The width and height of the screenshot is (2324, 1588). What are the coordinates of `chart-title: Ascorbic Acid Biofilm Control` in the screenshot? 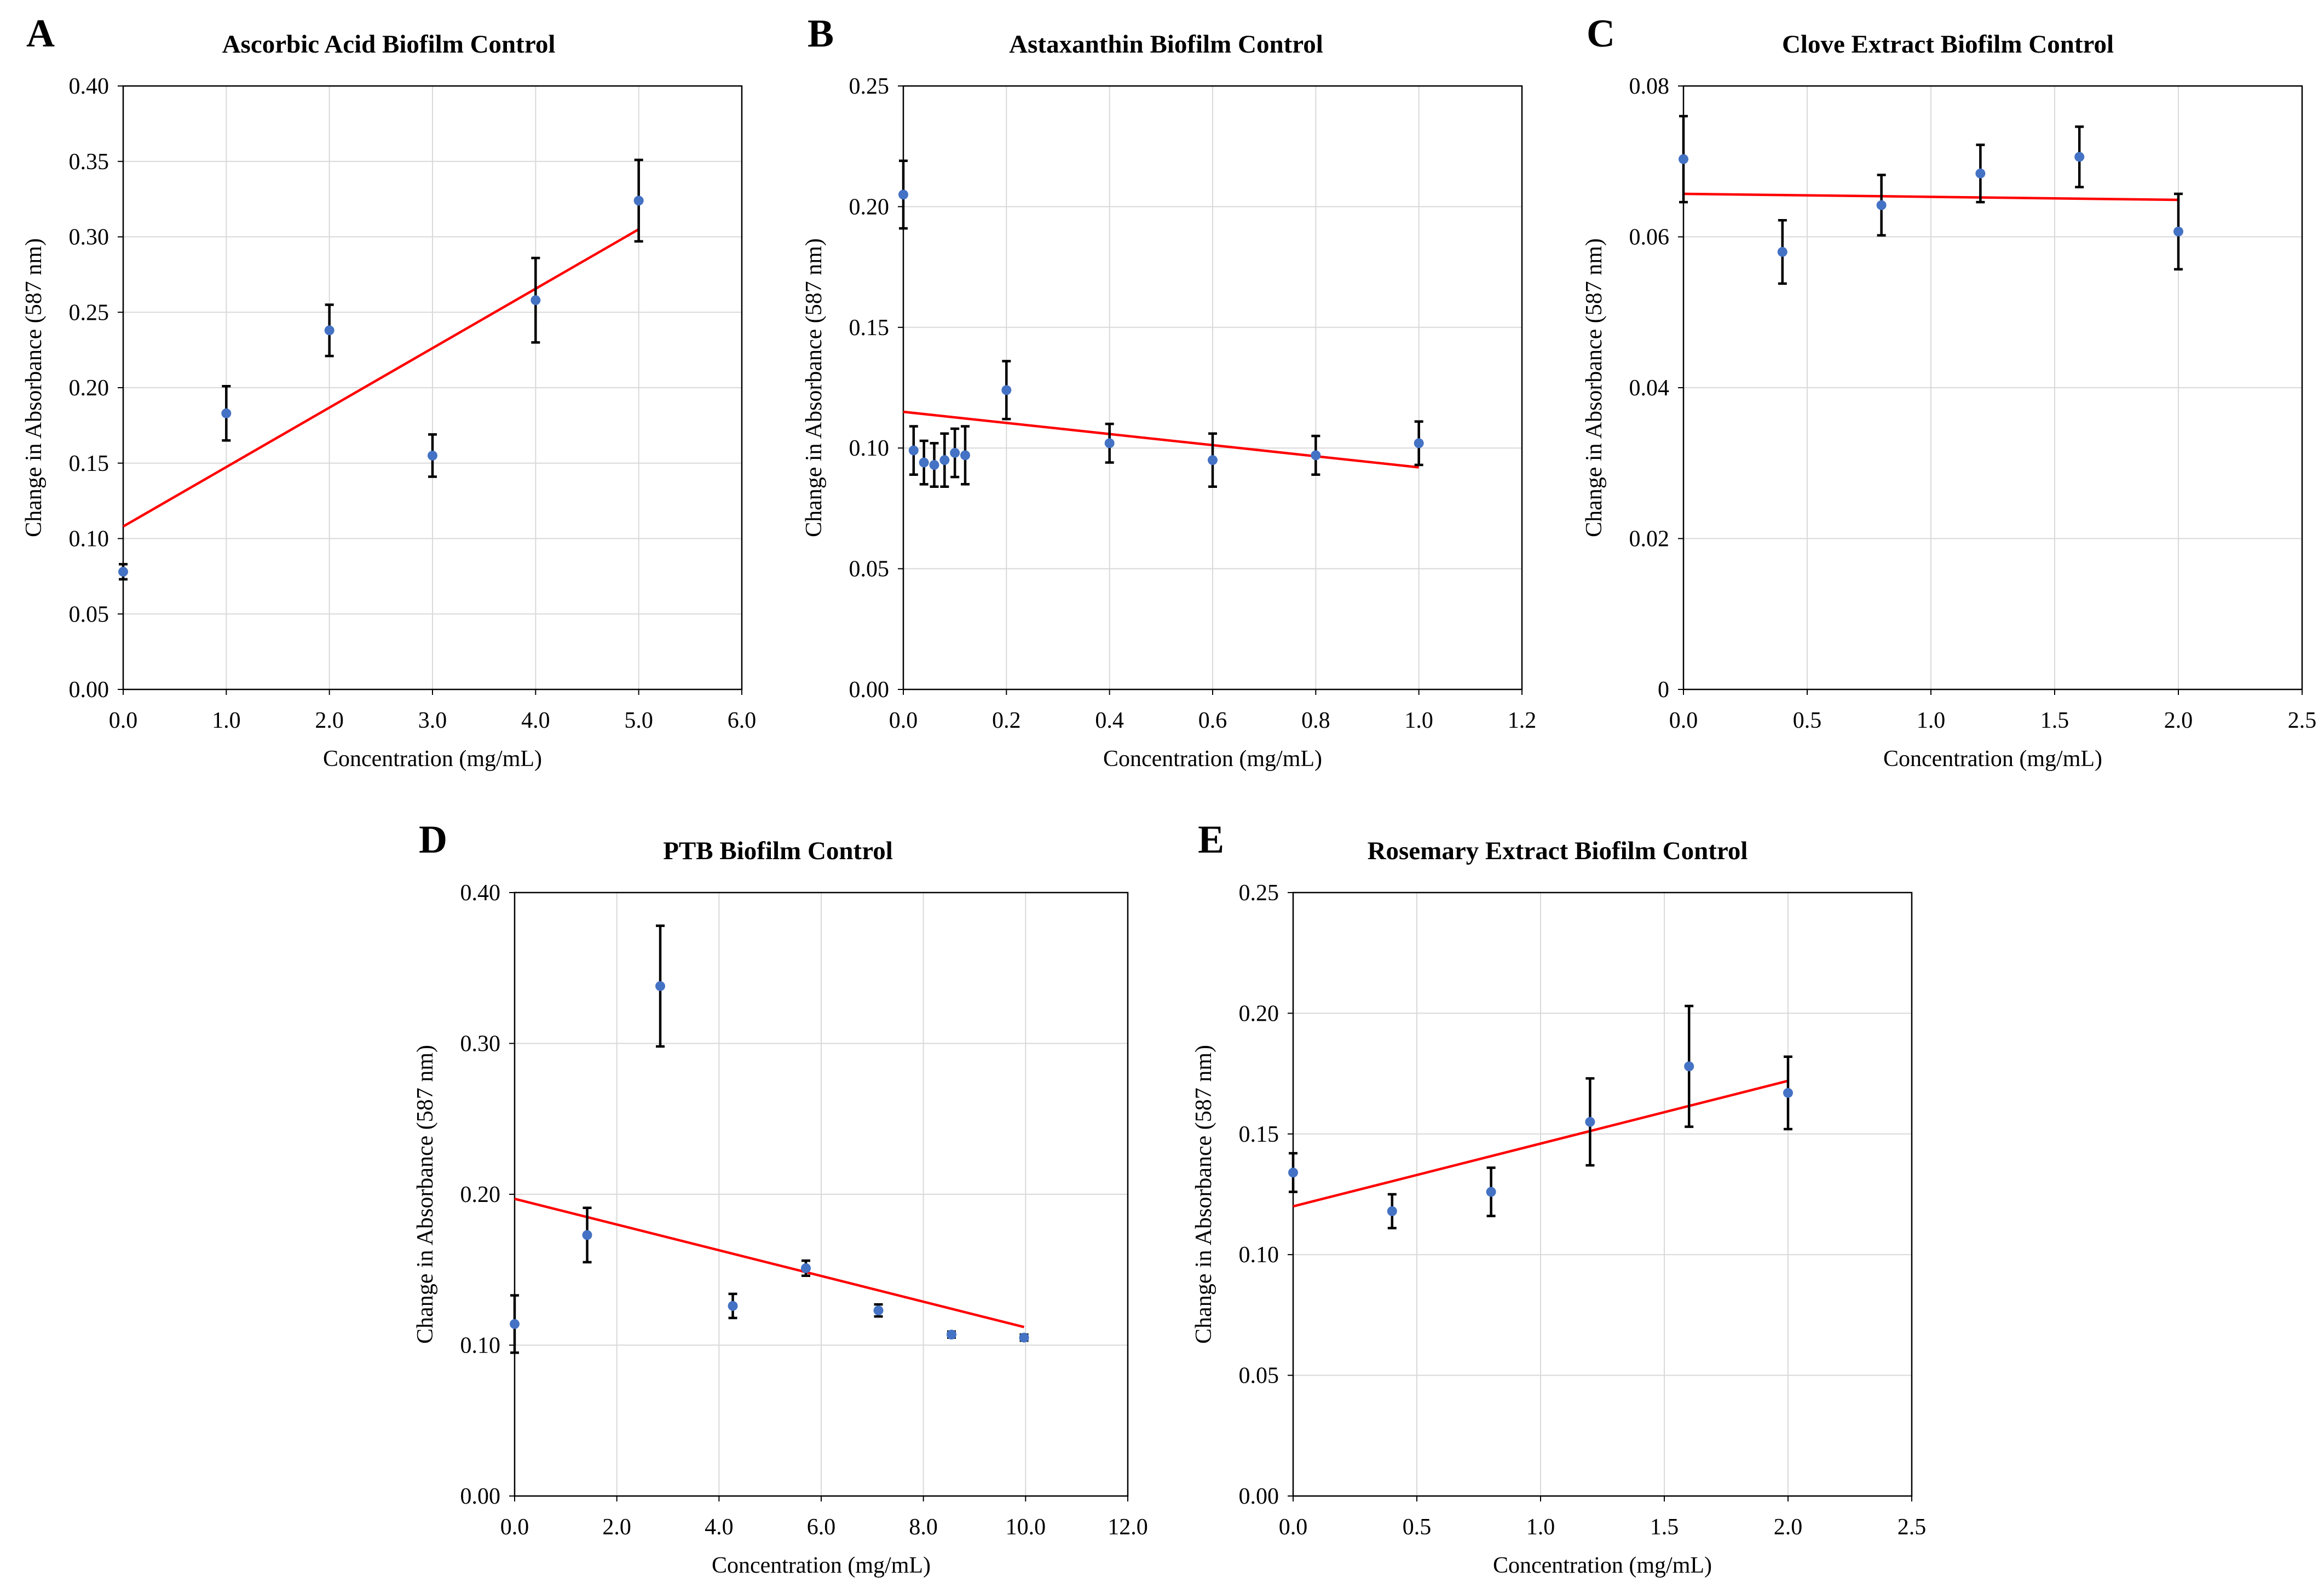 It's located at (389, 44).